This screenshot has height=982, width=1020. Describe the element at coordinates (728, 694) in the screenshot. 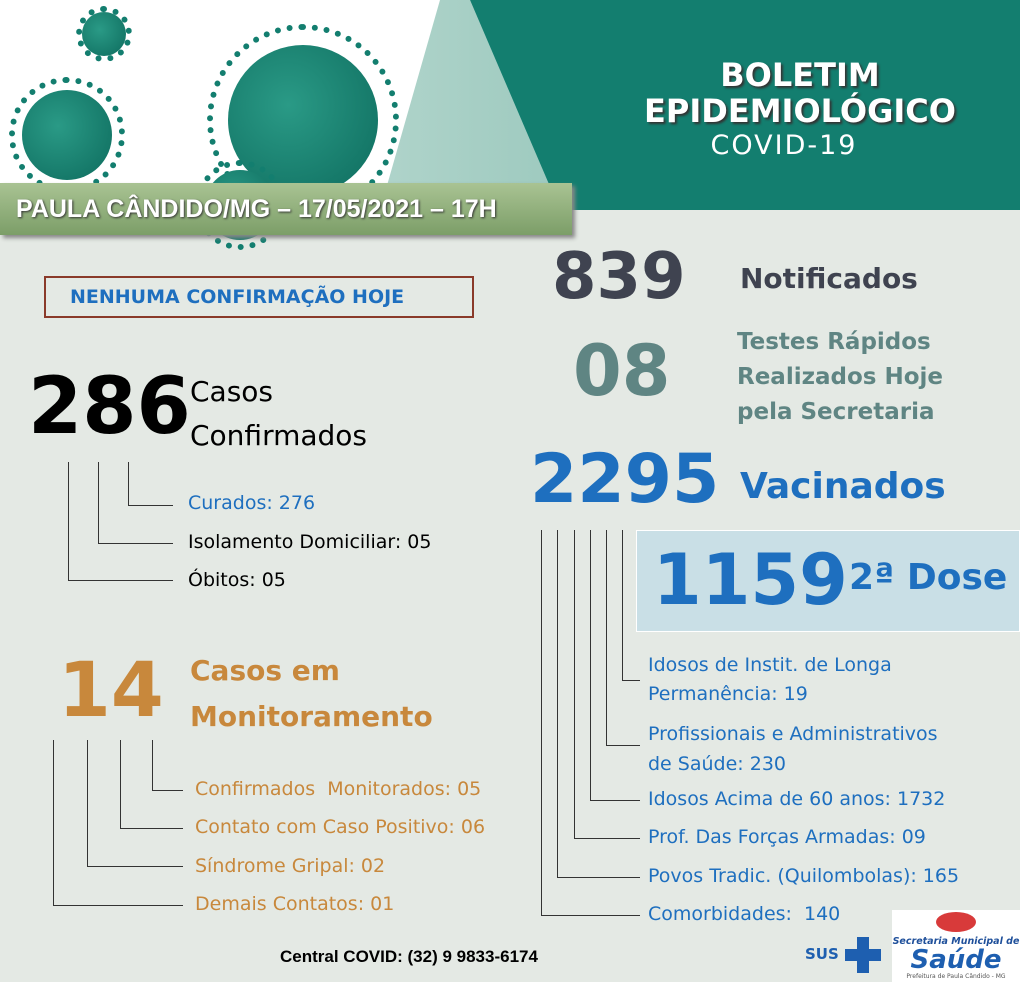

I see `label-line: Permanência: 19` at that location.